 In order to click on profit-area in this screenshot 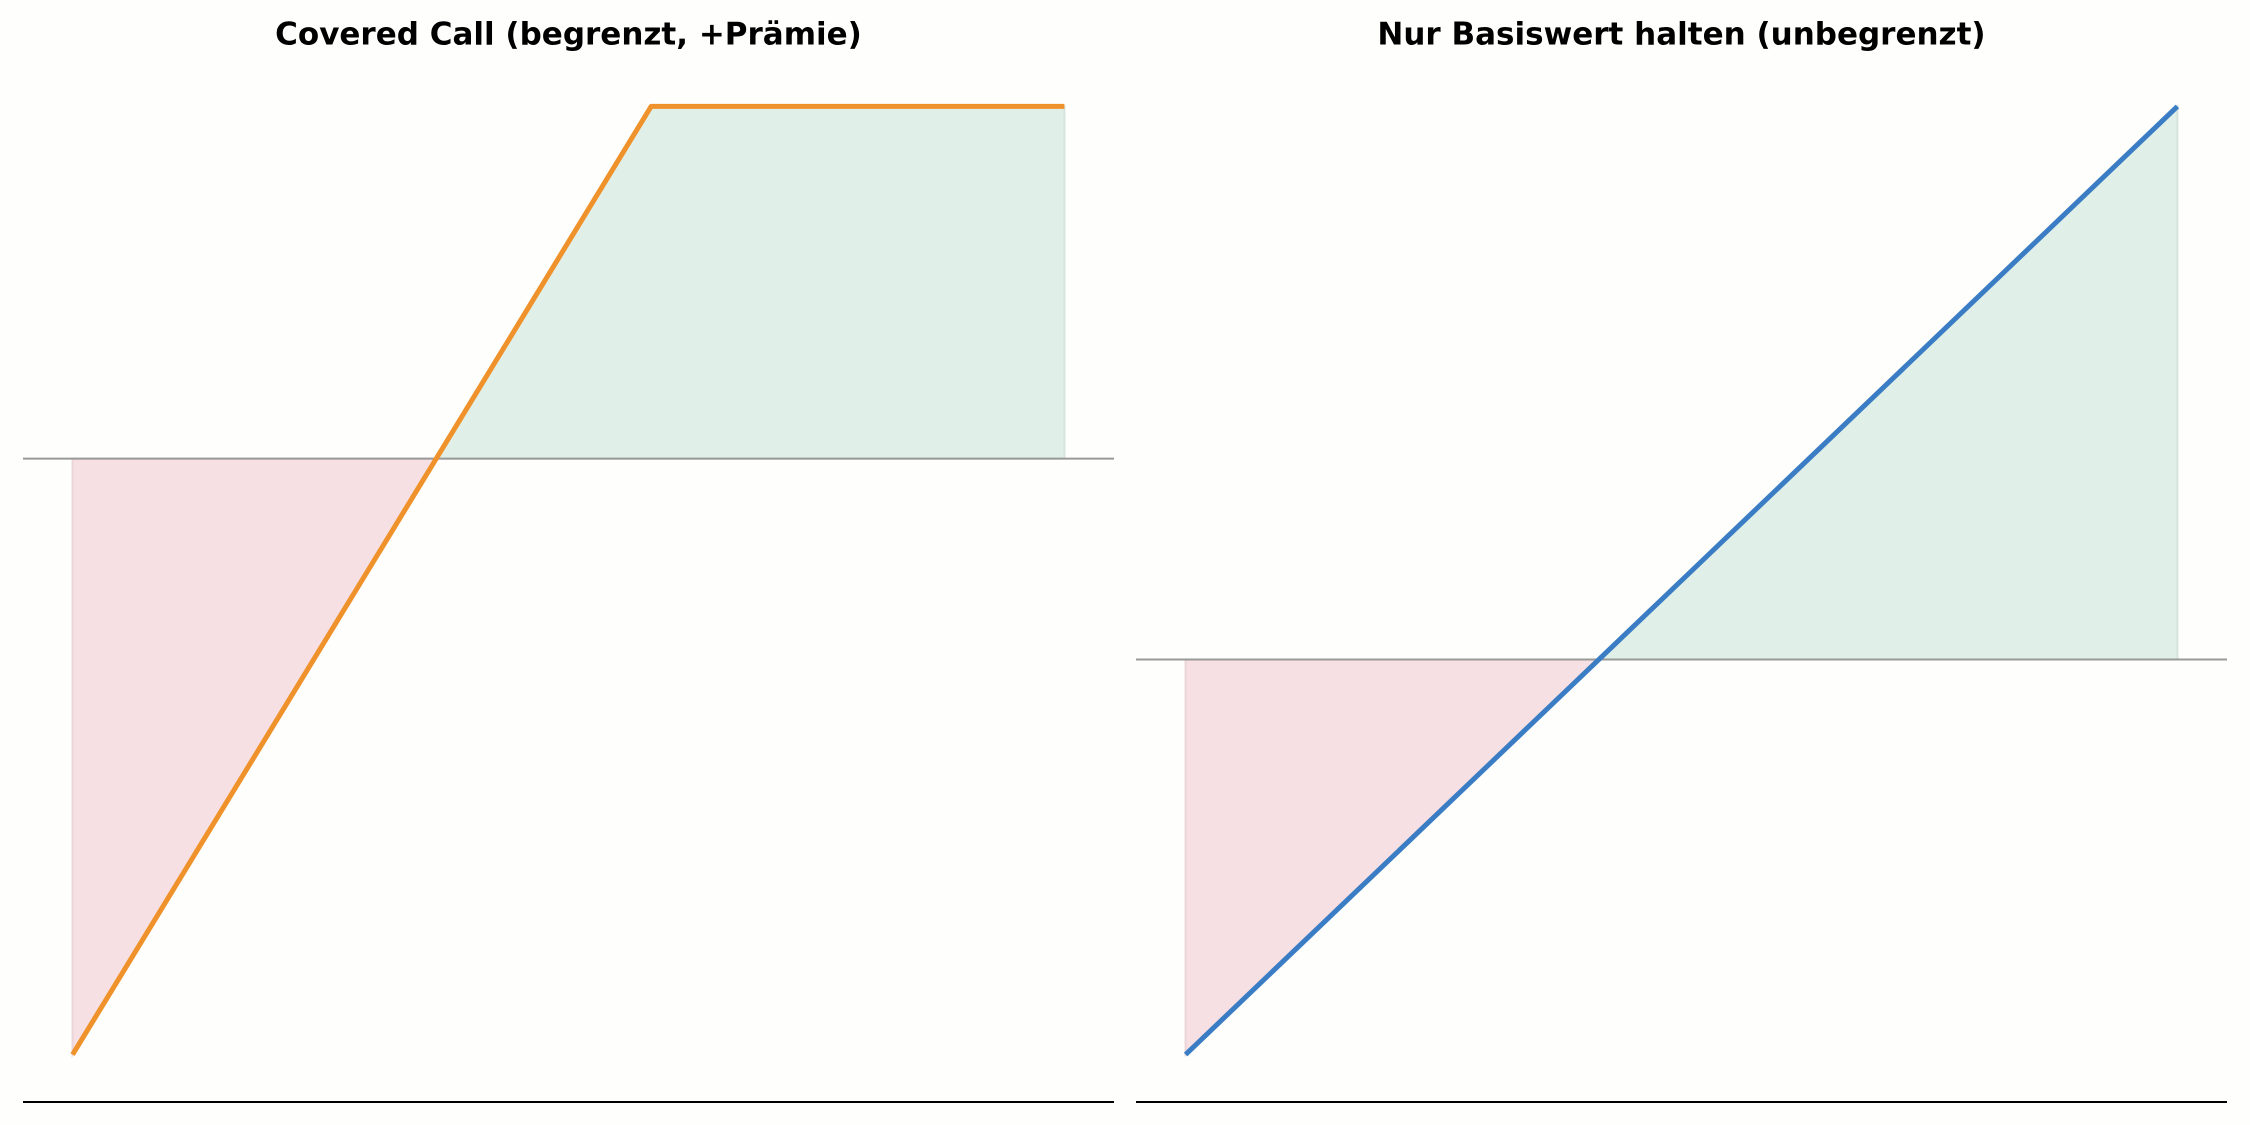, I will do `click(750, 282)`.